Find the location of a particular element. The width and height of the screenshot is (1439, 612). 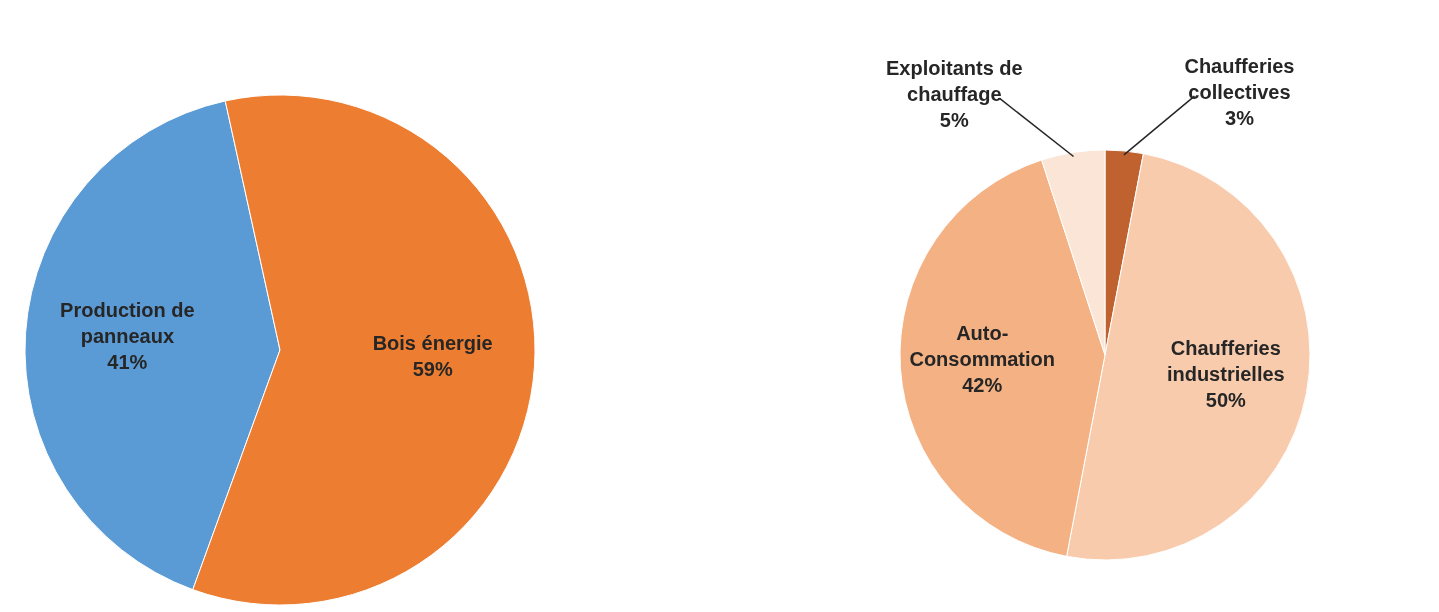

slice-label: Chaufferies collectives is located at coordinates (1239, 79).